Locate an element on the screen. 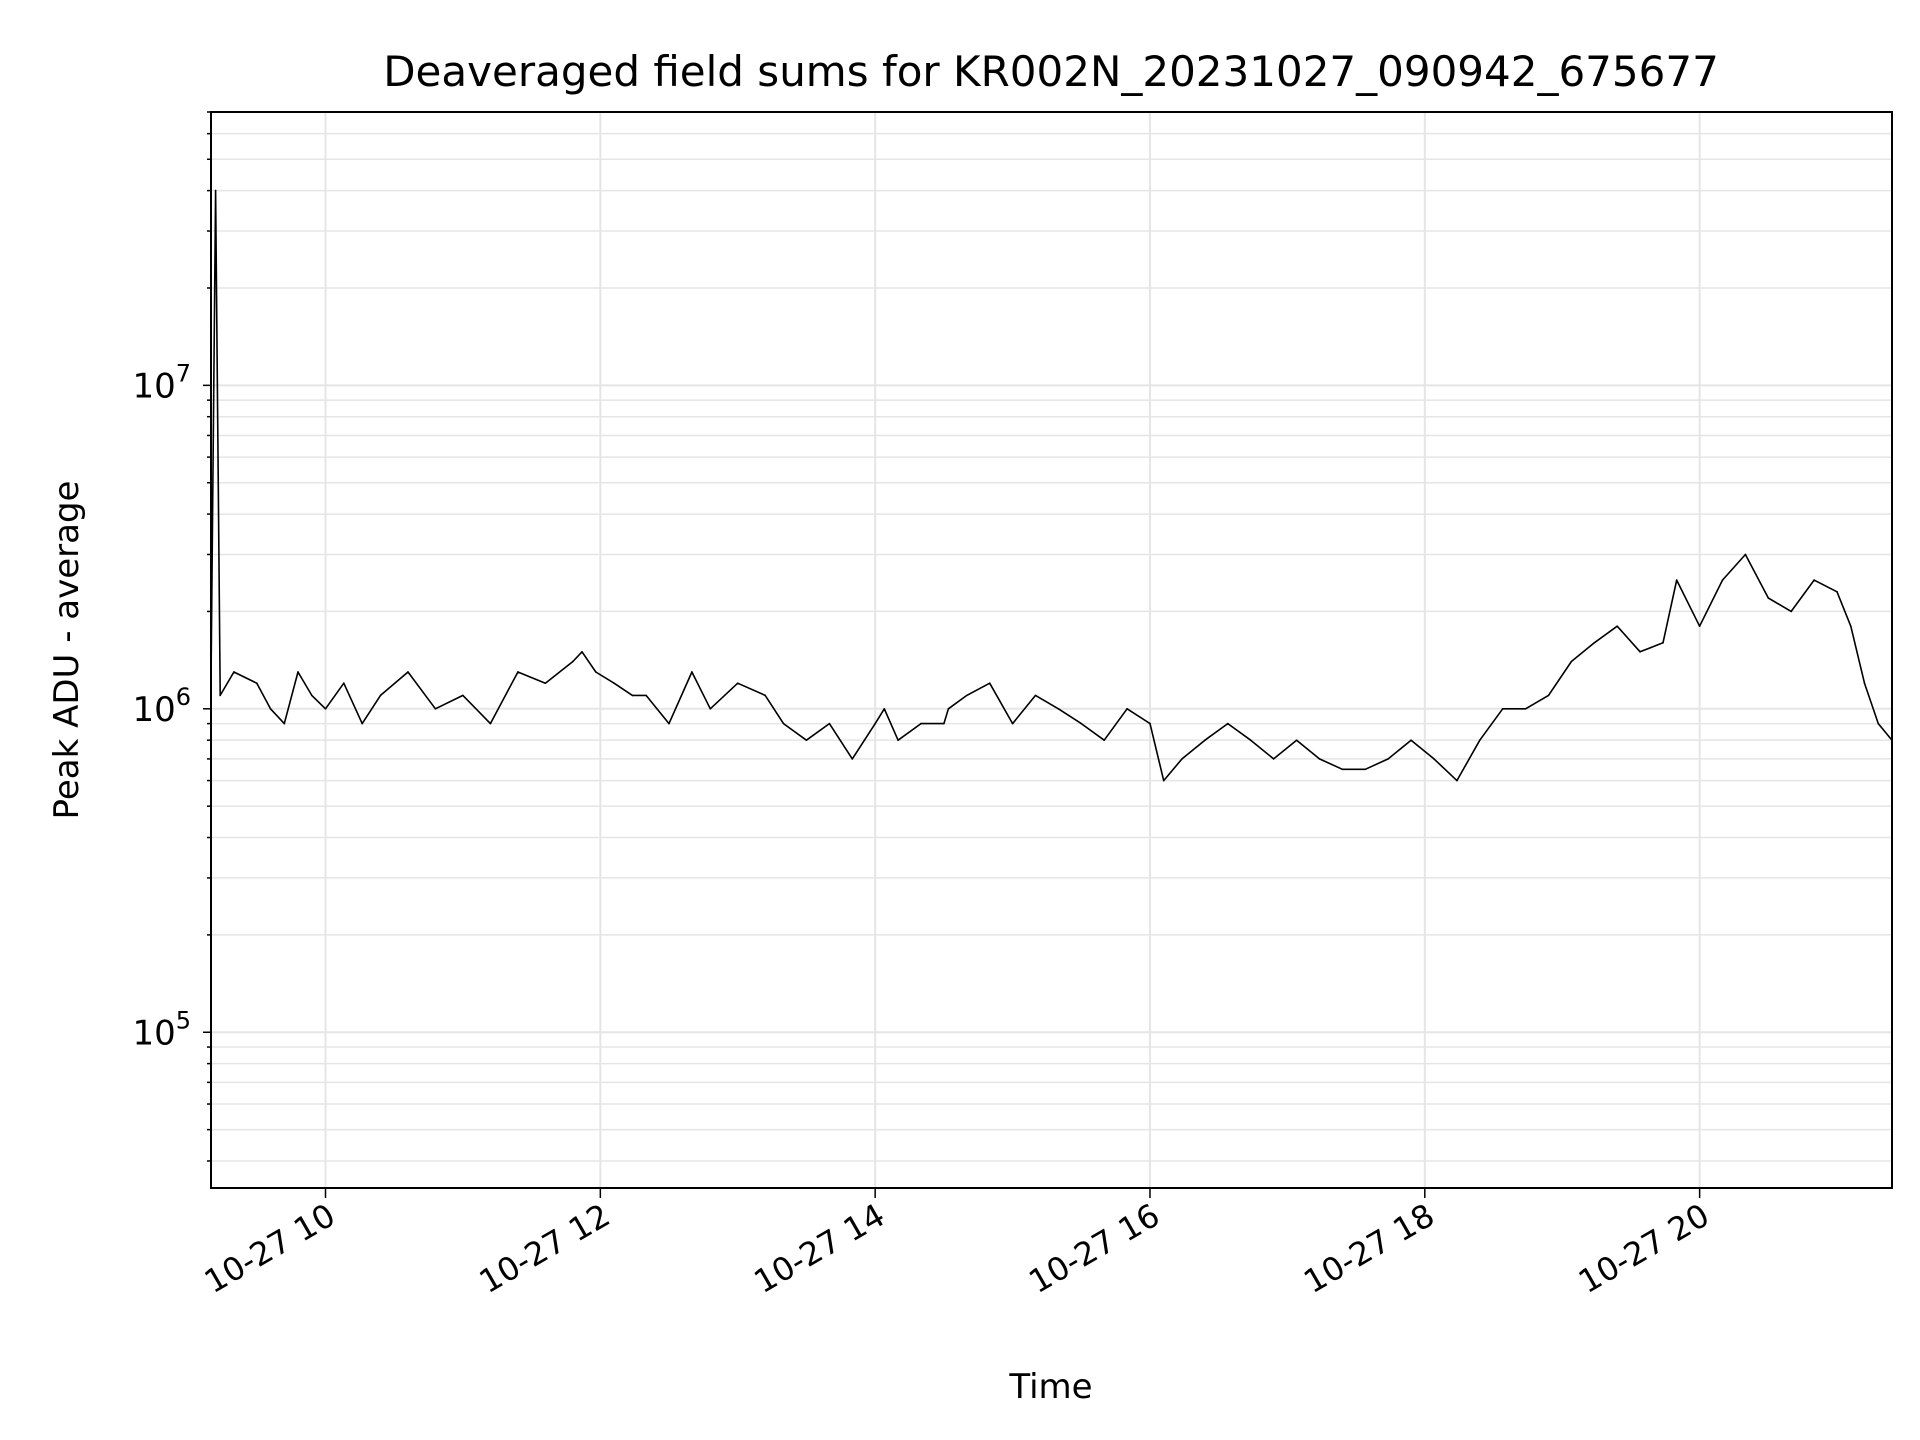  x-tick-label: 10-27 18 is located at coordinates (1369, 1248).